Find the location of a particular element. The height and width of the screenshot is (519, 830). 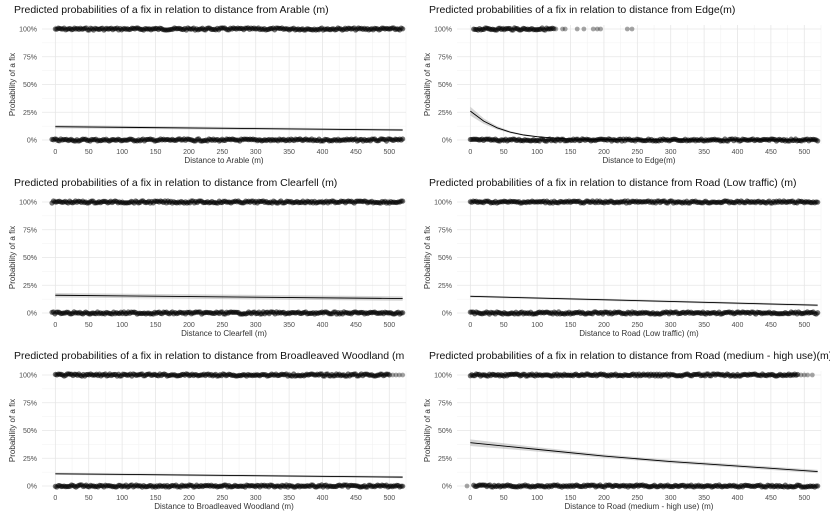

x-axis-label: Distance to Broadleaved Woodland (m) is located at coordinates (224, 506).